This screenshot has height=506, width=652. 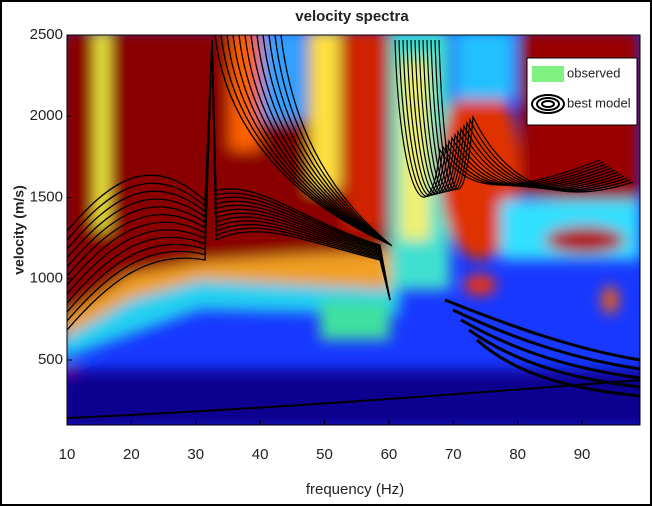 I want to click on x-tick-label: 70, so click(x=453, y=454).